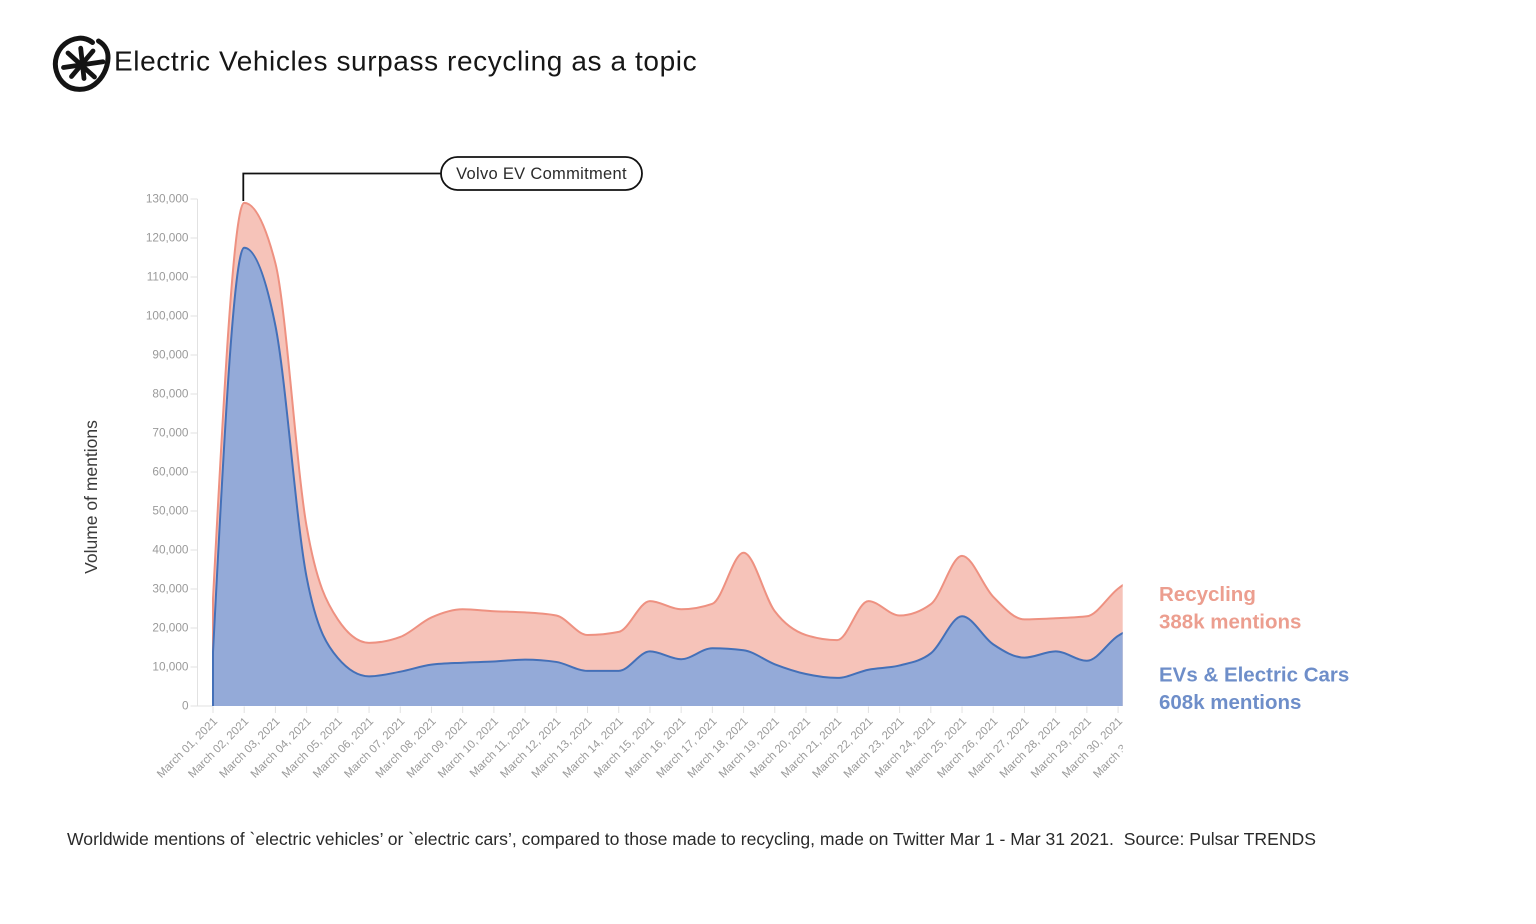 This screenshot has width=1536, height=924. Describe the element at coordinates (170, 589) in the screenshot. I see `svg-text: 30,000` at that location.